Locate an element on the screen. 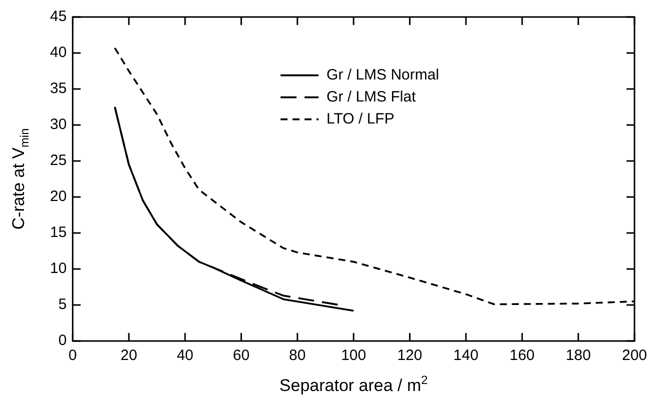 This screenshot has width=653, height=401. x-tick-label: 100 is located at coordinates (353, 355).